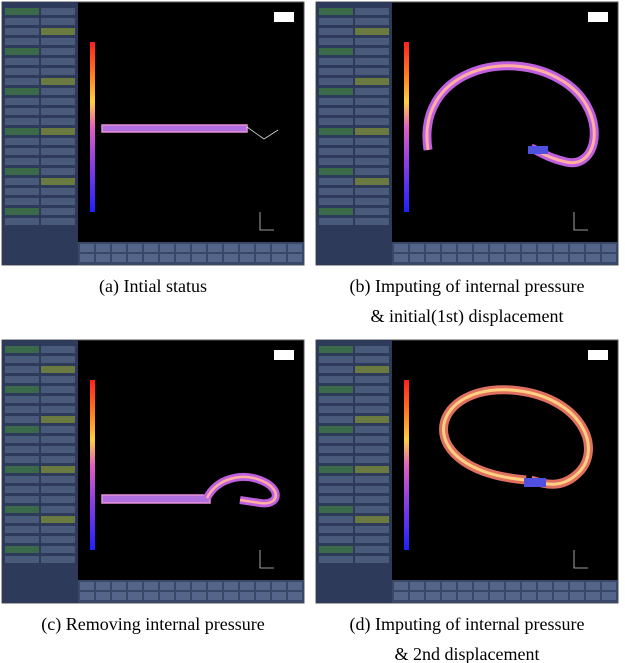 The image size is (625, 663). What do you see at coordinates (510, 114) in the screenshot?
I see `specimen-edge` at bounding box center [510, 114].